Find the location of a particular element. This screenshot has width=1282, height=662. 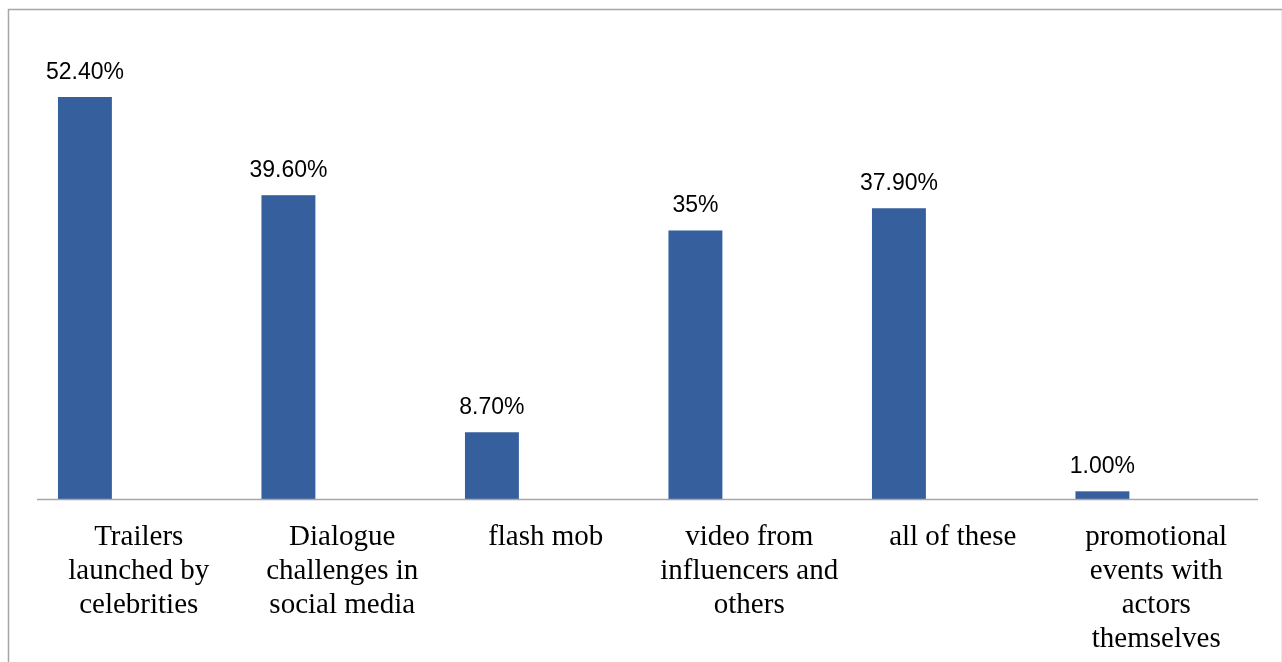

data-label: 39.60% is located at coordinates (288, 169).